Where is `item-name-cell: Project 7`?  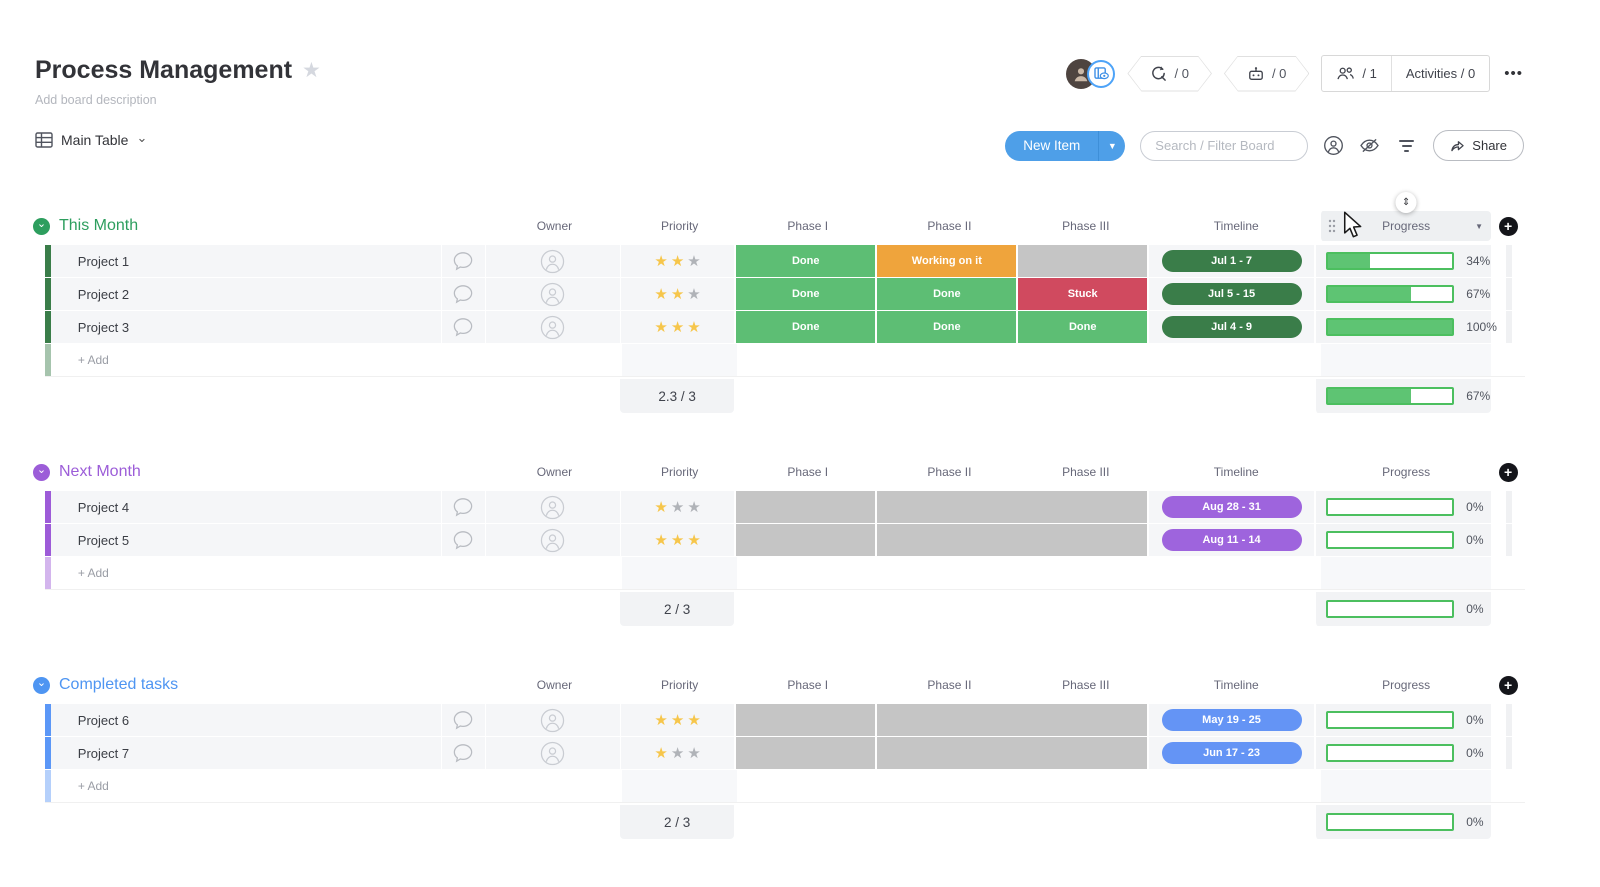 item-name-cell: Project 7 is located at coordinates (246, 753).